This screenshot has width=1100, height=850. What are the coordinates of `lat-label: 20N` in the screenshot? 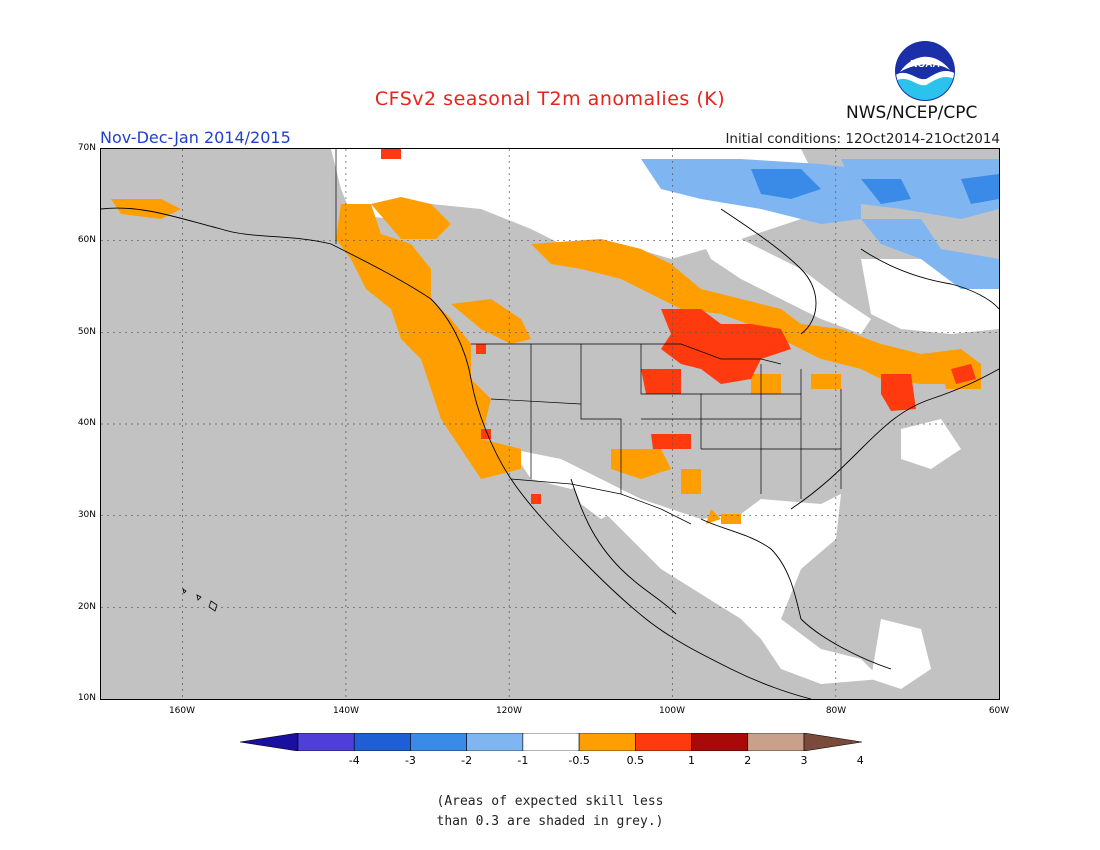 It's located at (86, 607).